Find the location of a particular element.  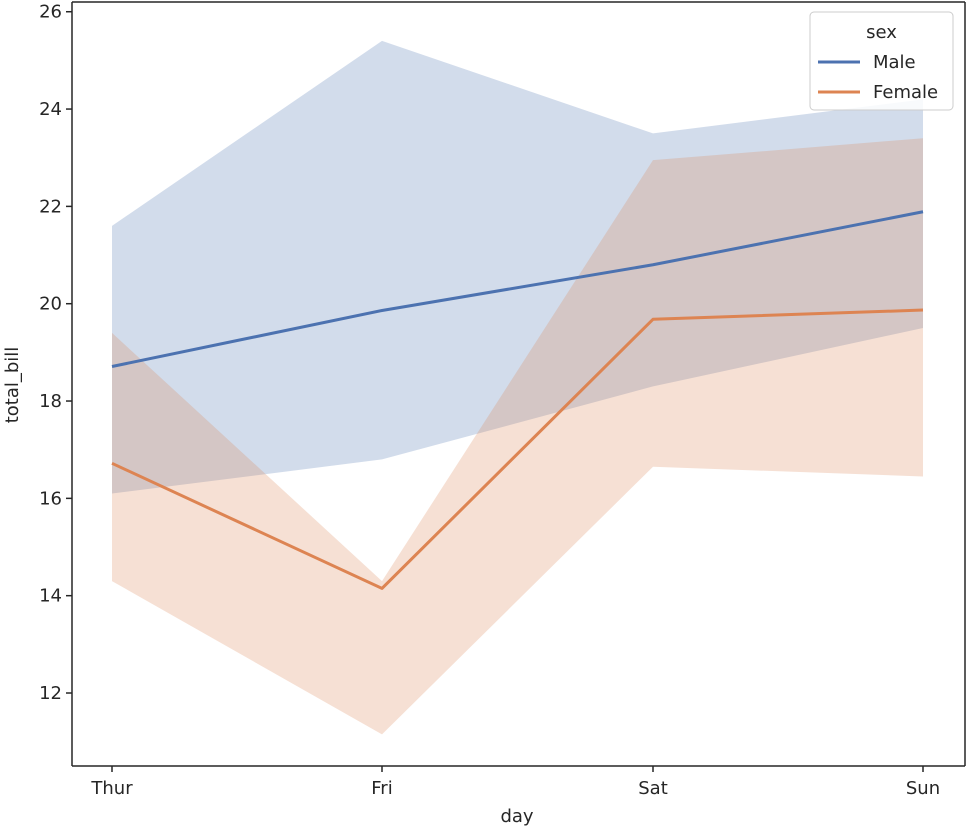

y-axis-label: total_bill is located at coordinates (12, 385).